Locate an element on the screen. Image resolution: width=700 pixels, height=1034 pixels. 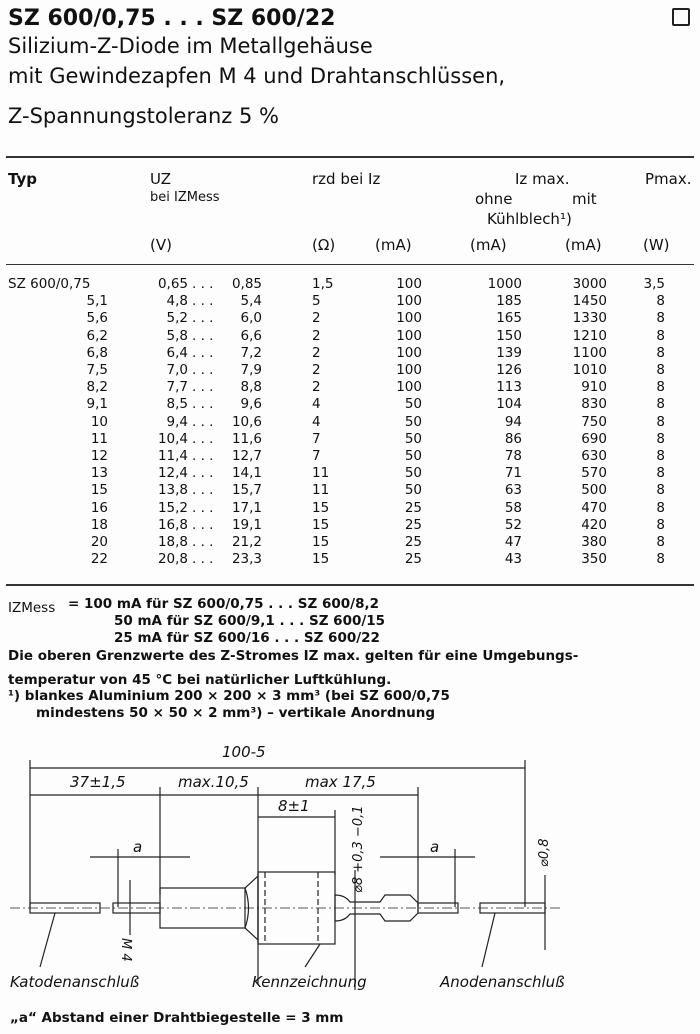
unit-w: (W) is located at coordinates (656, 245).